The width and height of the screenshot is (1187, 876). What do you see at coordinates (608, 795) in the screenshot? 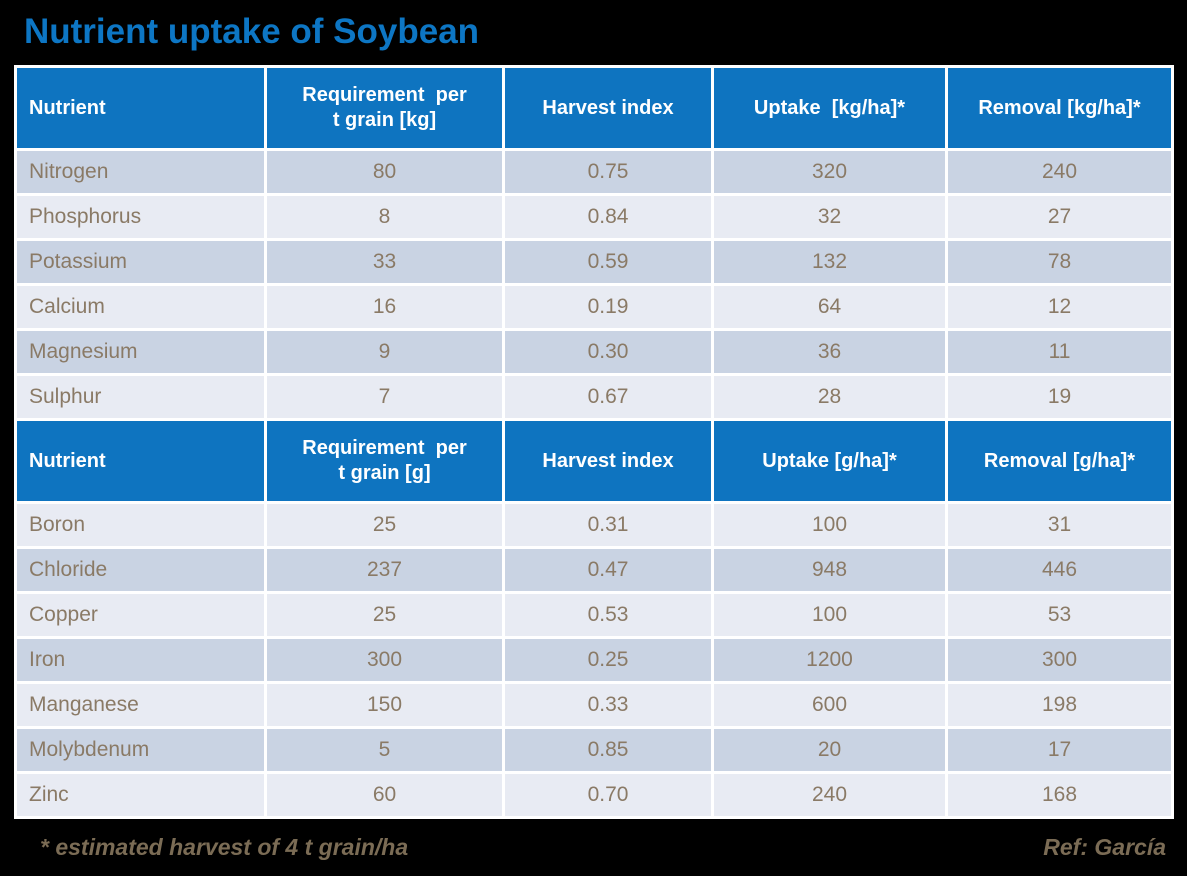
I see `value-cell: 0.70` at bounding box center [608, 795].